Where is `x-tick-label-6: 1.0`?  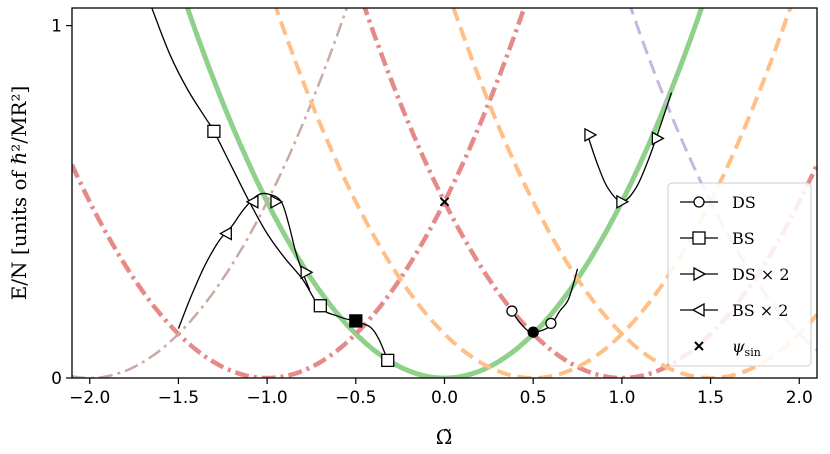
x-tick-label-6: 1.0 is located at coordinates (621, 398).